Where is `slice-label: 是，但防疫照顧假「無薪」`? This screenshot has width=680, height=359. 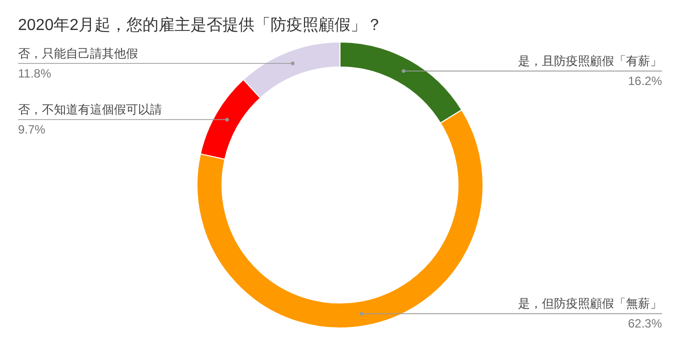
slice-label: 是，但防疫照顧假「無薪」 is located at coordinates (590, 303).